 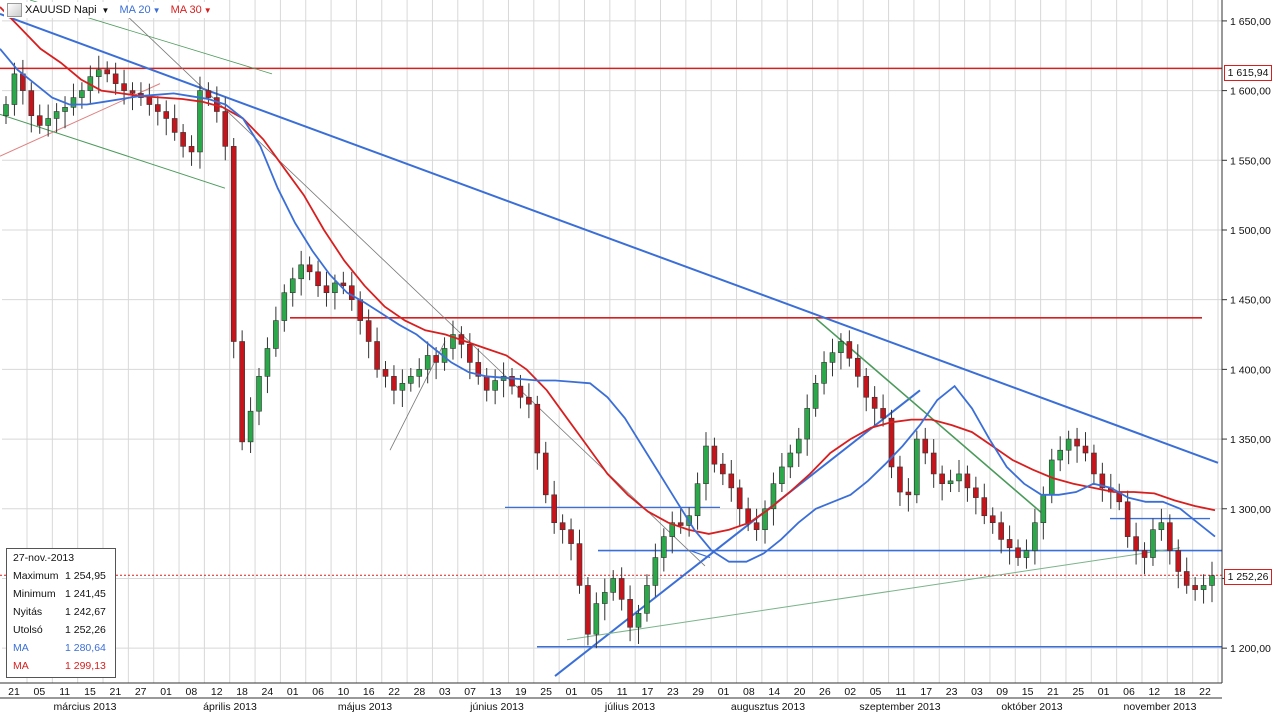 What do you see at coordinates (135, 10) in the screenshot?
I see `ma20-label: MA 20` at bounding box center [135, 10].